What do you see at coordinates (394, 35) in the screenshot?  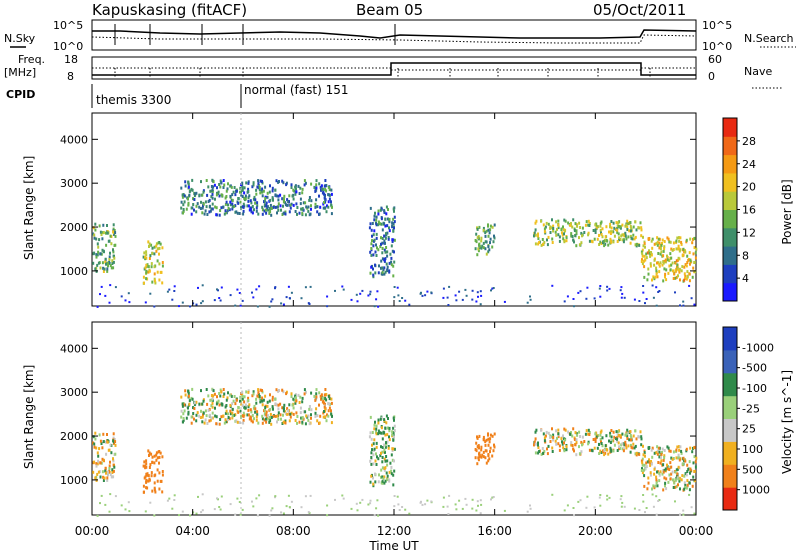 I see `nsky-panel` at bounding box center [394, 35].